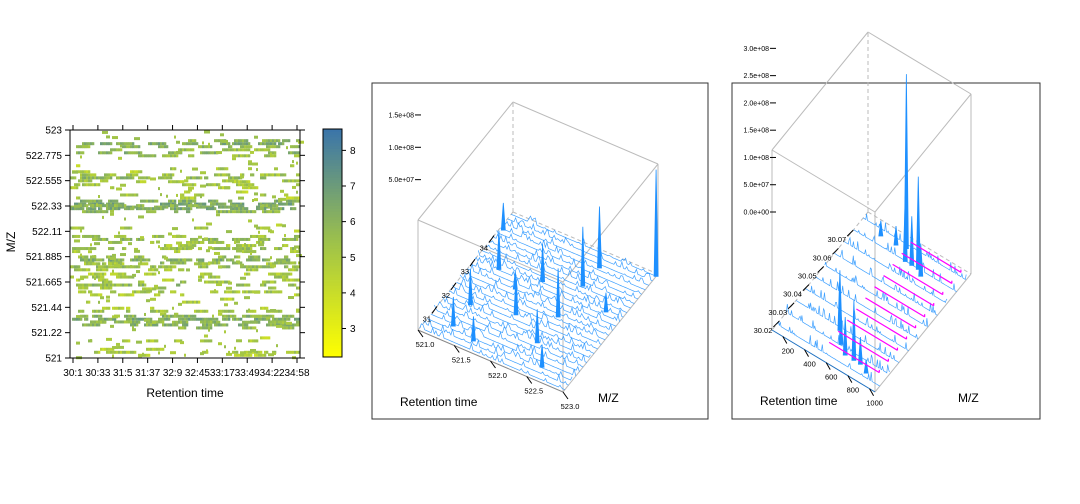 The width and height of the screenshot is (1080, 504). I want to click on heatmap-y-tick-label: 523, so click(53, 131).